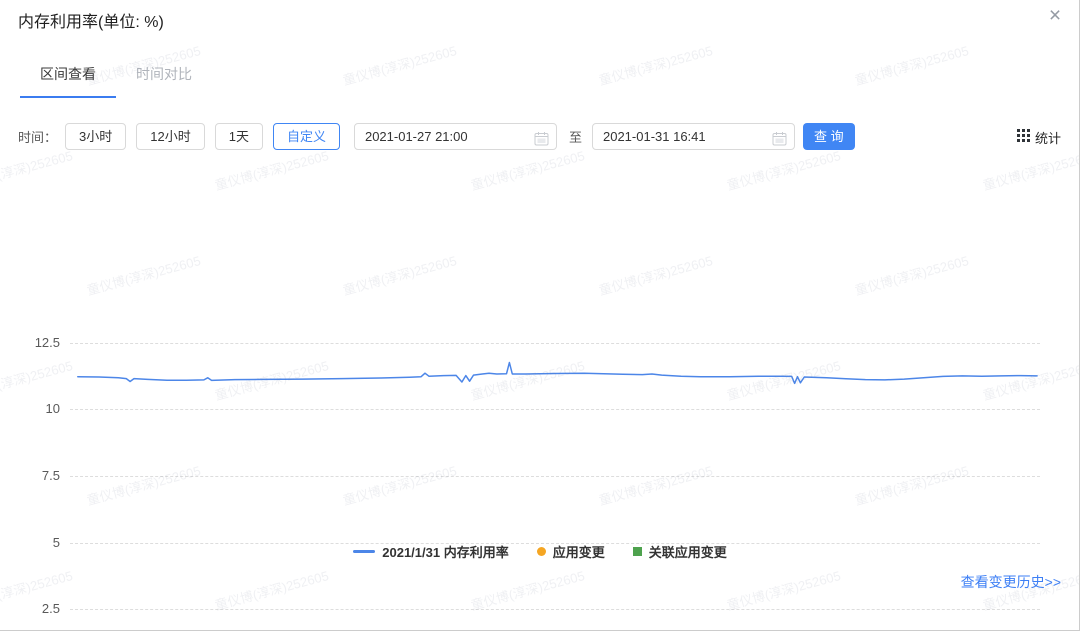 This screenshot has width=1080, height=631. Describe the element at coordinates (364, 551) in the screenshot. I see `line-swatch` at that location.